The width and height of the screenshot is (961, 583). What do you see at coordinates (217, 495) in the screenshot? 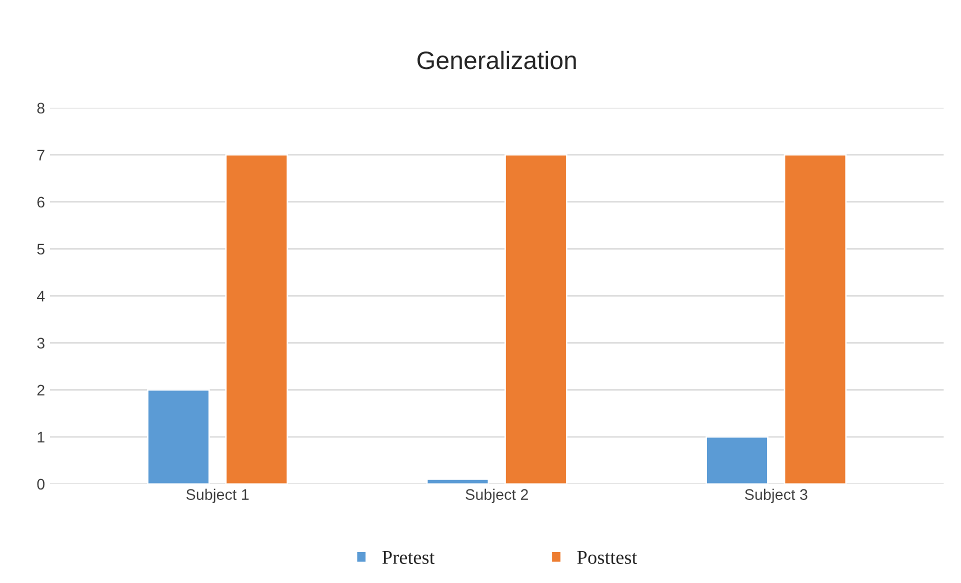
I see `x-tick-label: Subject 1` at bounding box center [217, 495].